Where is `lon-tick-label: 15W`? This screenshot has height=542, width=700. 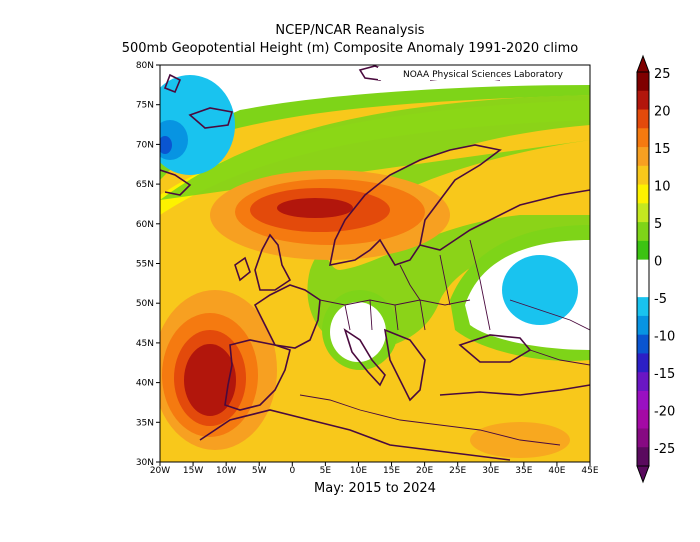
lon-tick-label: 15W is located at coordinates (193, 471).